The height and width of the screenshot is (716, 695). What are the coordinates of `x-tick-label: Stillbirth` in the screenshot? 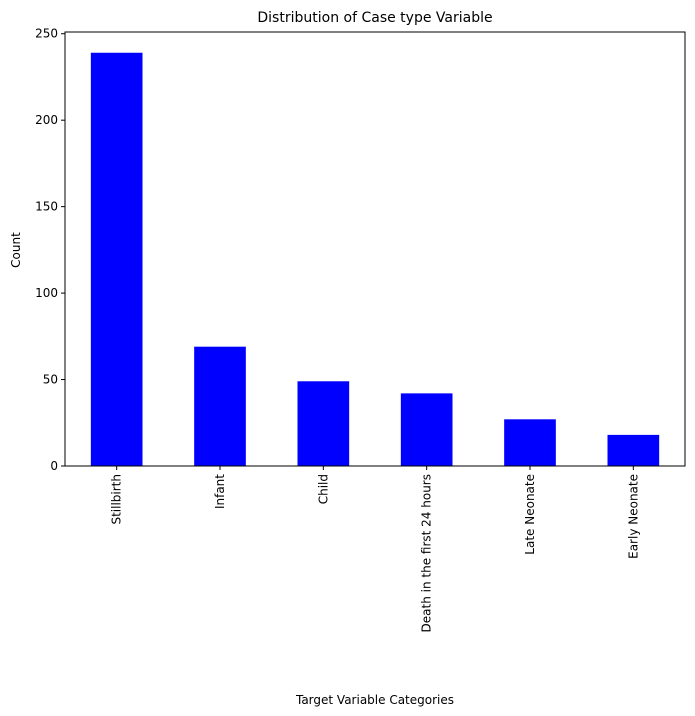 It's located at (117, 499).